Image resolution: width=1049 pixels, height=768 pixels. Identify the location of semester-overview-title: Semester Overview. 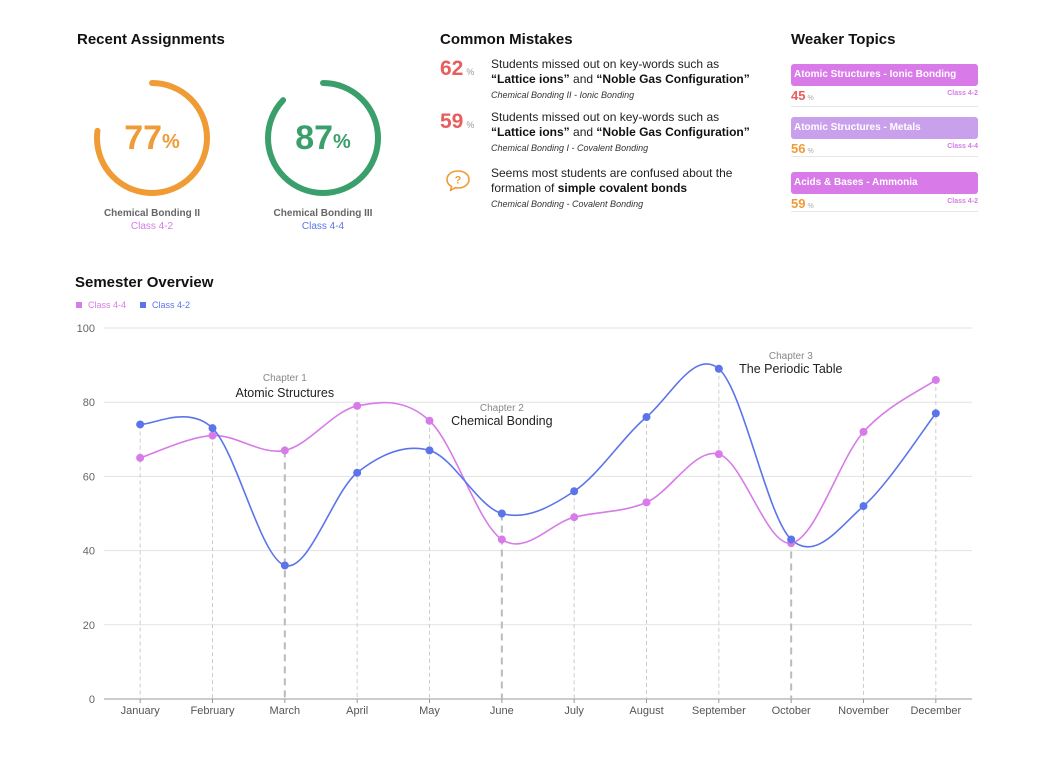
(144, 282).